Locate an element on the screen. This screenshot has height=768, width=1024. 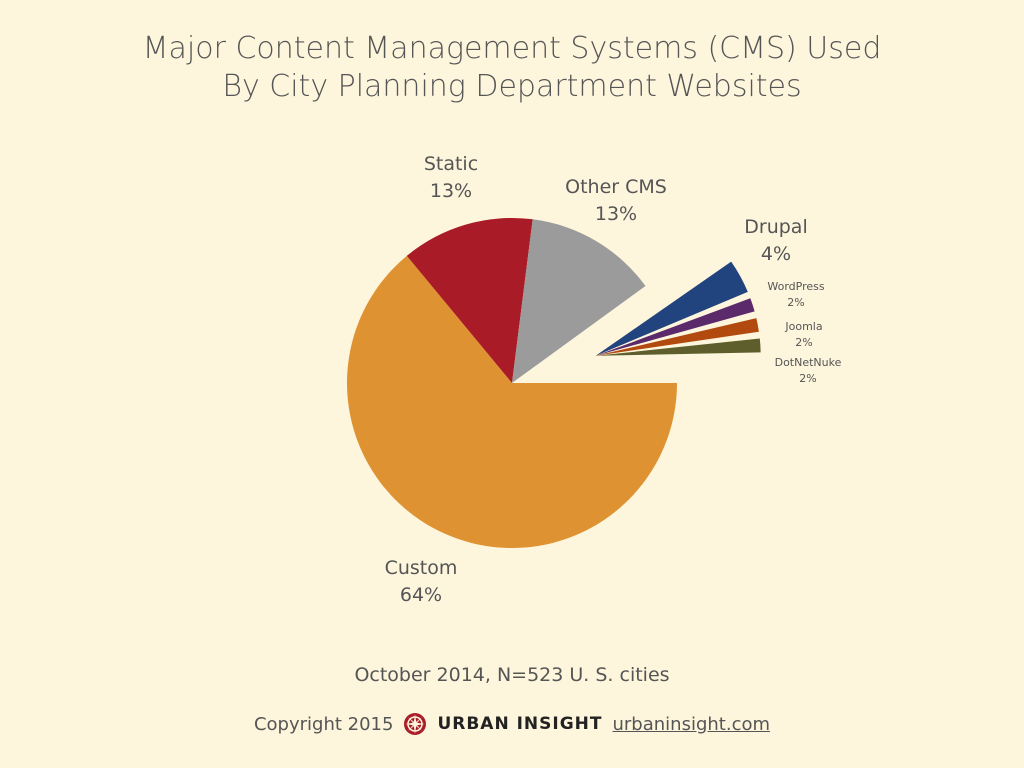
slice-label-static: Static is located at coordinates (451, 164).